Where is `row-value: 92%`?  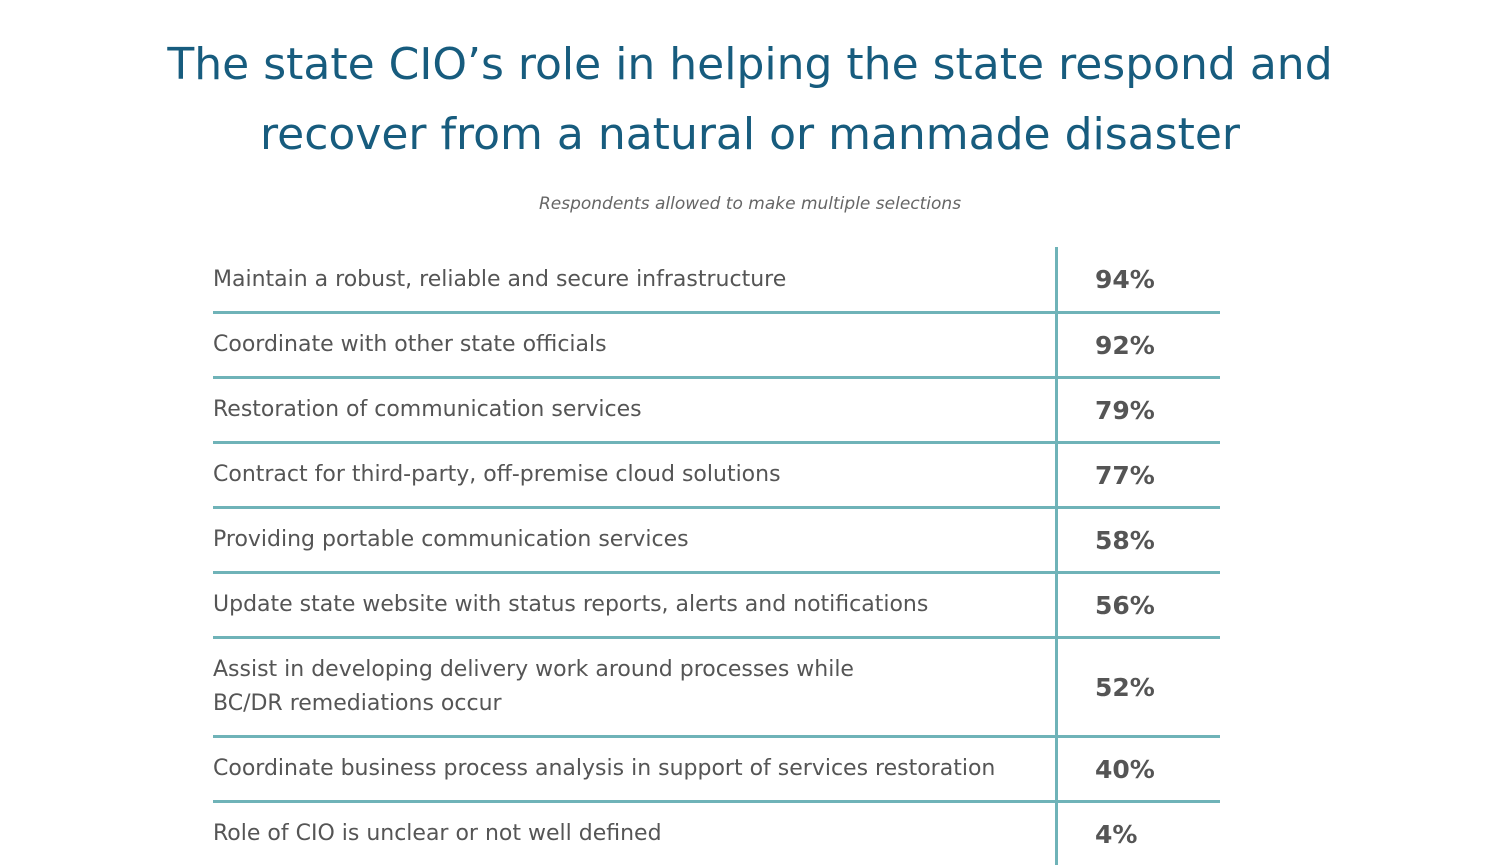 row-value: 92% is located at coordinates (1125, 345).